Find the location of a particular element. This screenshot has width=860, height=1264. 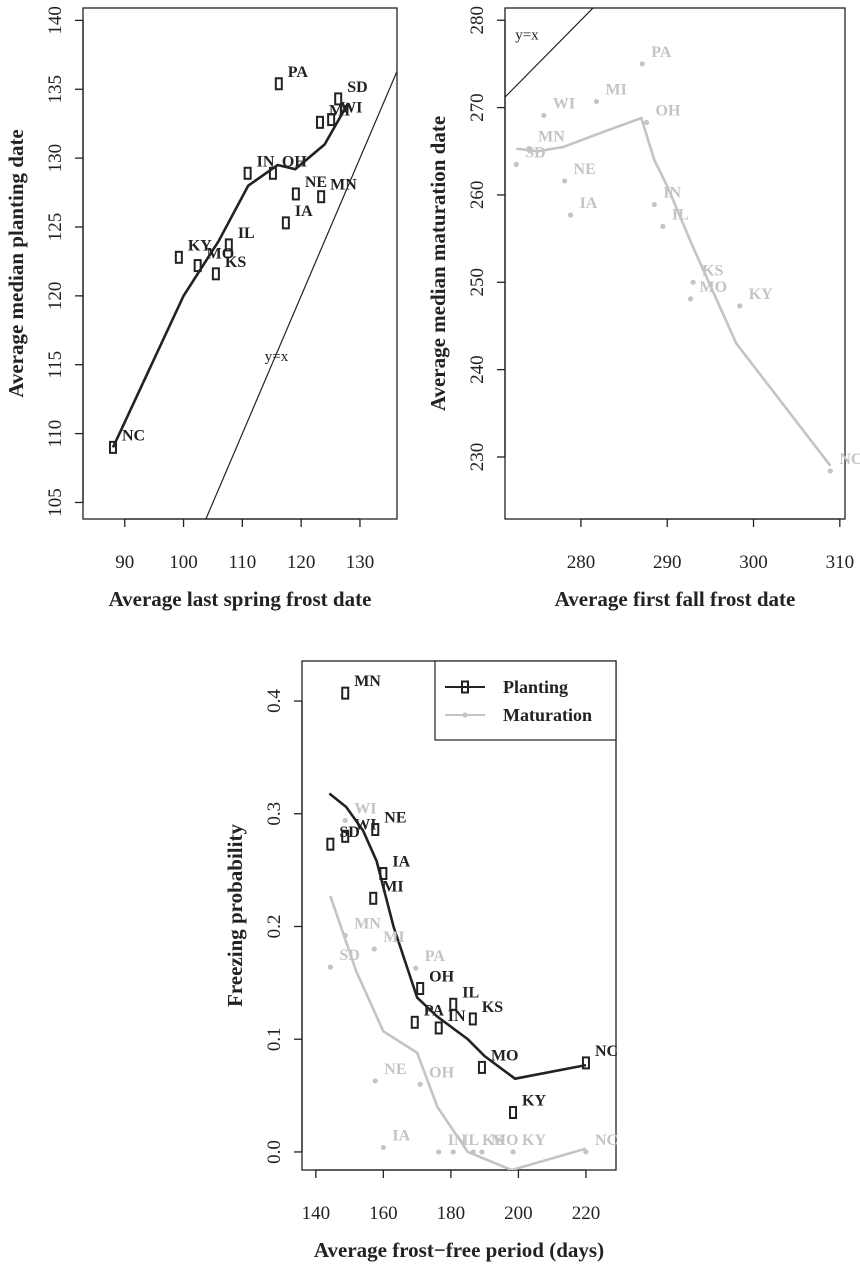

y-tick-label: 0.0 is located at coordinates (274, 1152).